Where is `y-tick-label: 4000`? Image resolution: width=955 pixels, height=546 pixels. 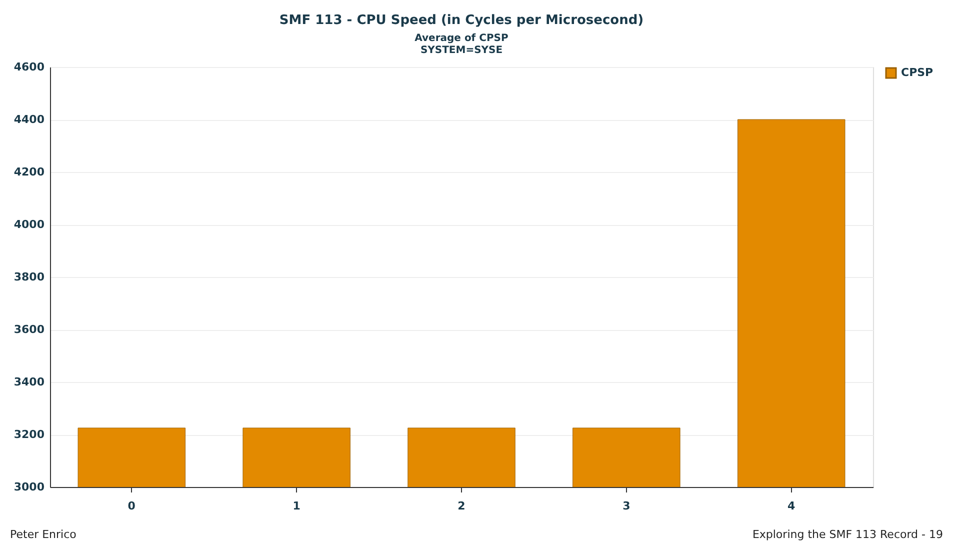 y-tick-label: 4000 is located at coordinates (29, 224).